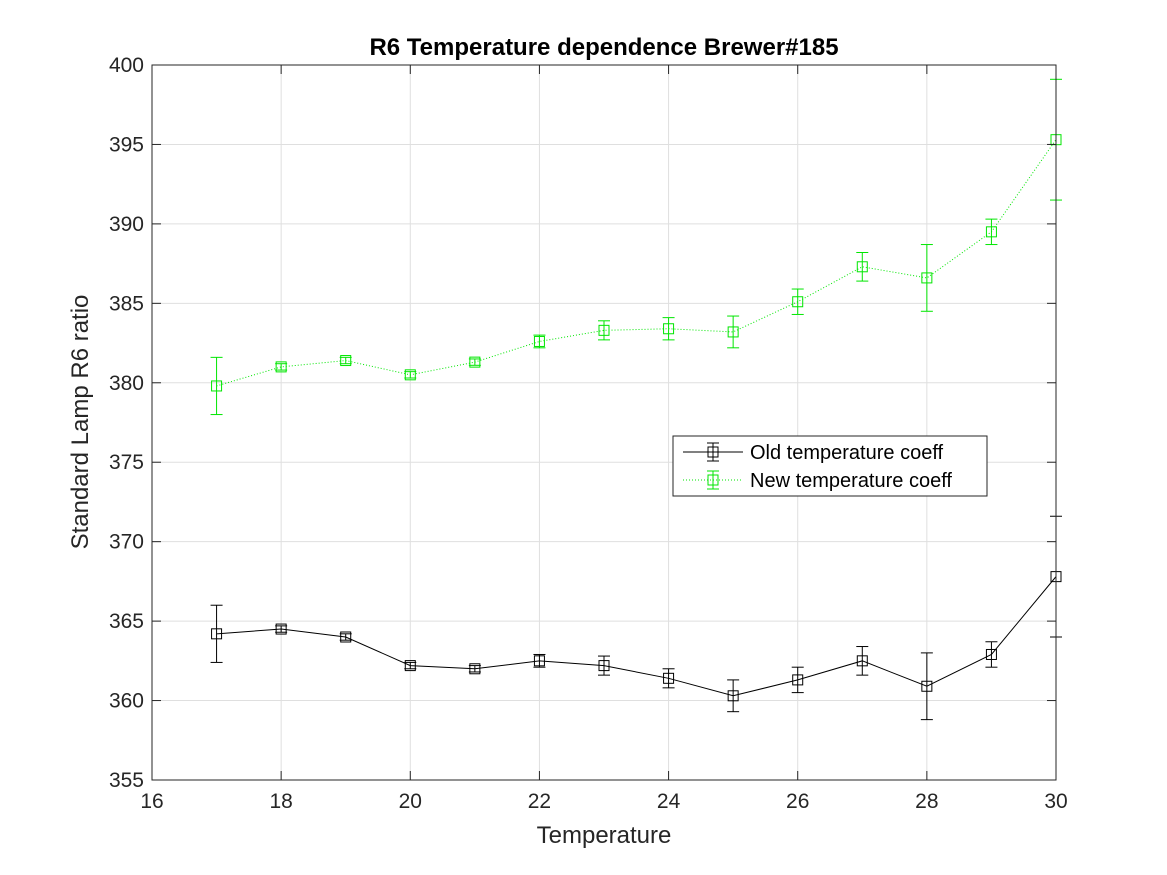 This screenshot has width=1167, height=875. Describe the element at coordinates (847, 453) in the screenshot. I see `legend-label-old: Old temperature coeff` at that location.